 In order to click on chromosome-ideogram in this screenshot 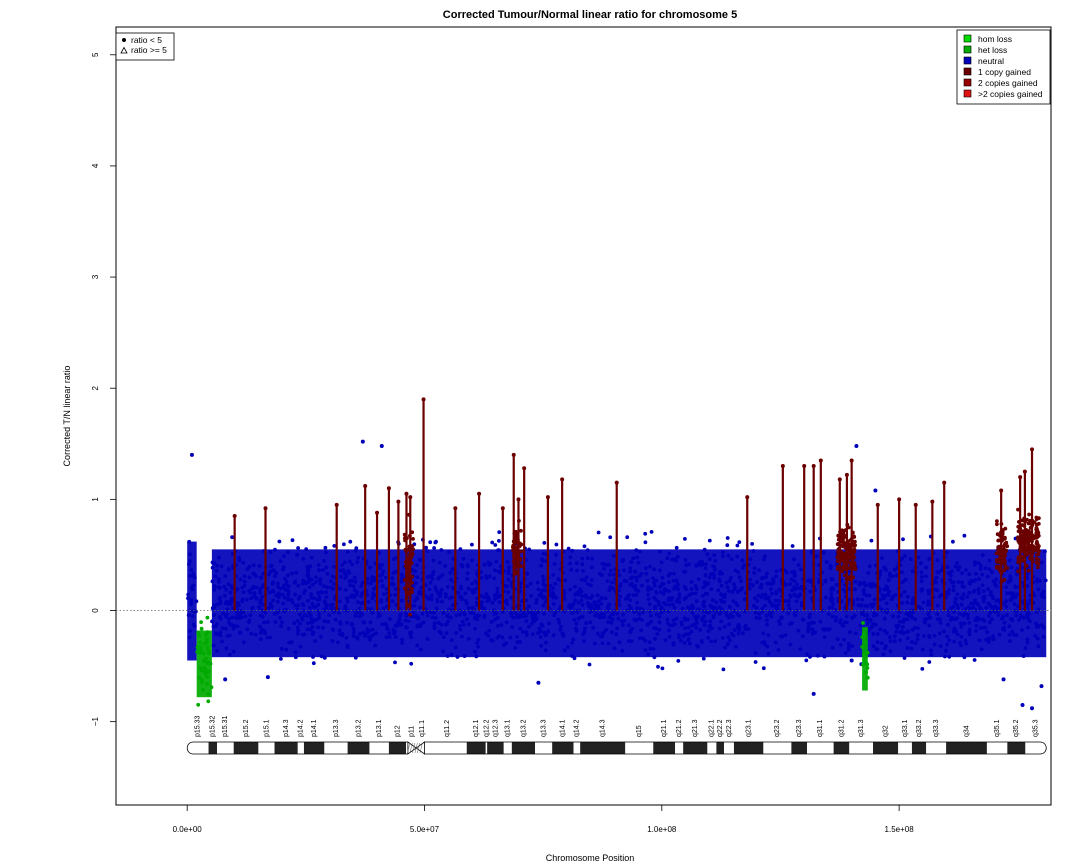, I will do `click(616, 748)`.